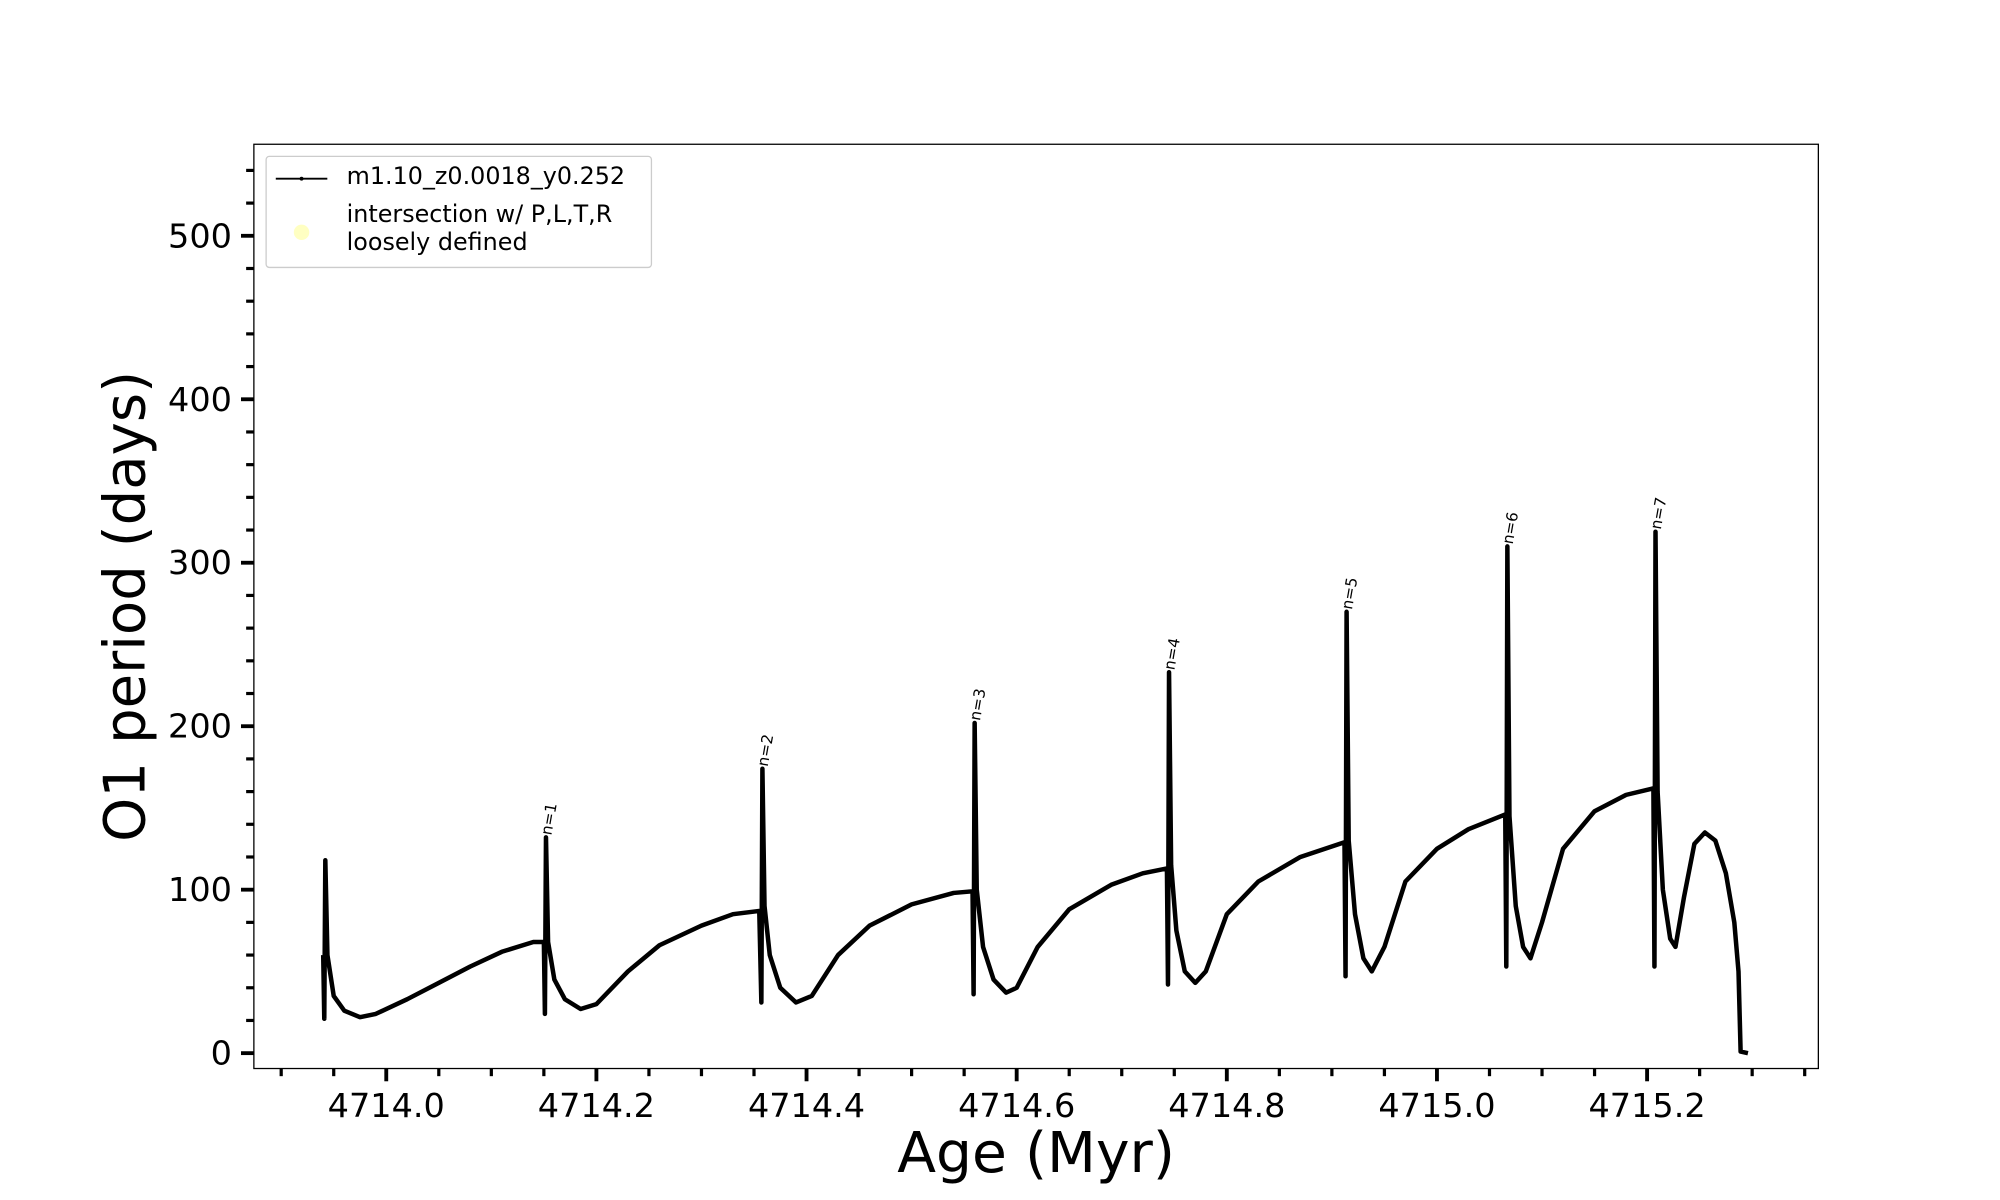  What do you see at coordinates (1016, 1105) in the screenshot?
I see `x-tick-label: 4714.6` at bounding box center [1016, 1105].